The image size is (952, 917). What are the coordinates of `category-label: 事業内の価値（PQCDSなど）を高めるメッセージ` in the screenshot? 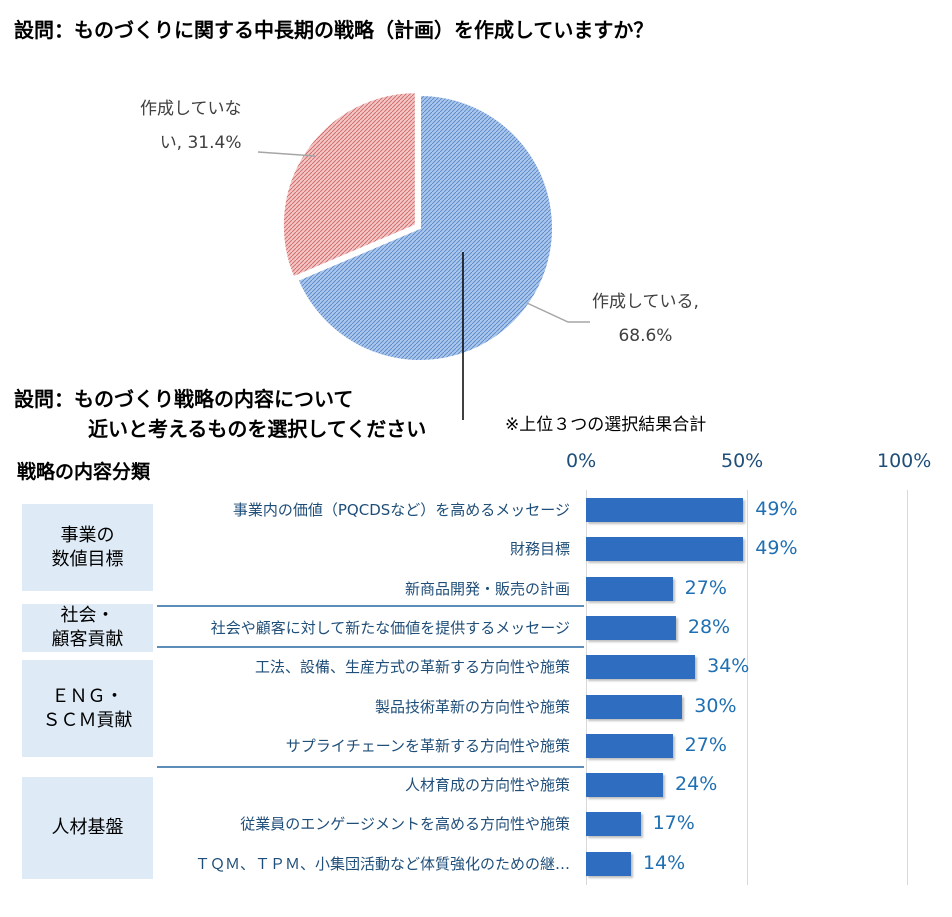 It's located at (401, 510).